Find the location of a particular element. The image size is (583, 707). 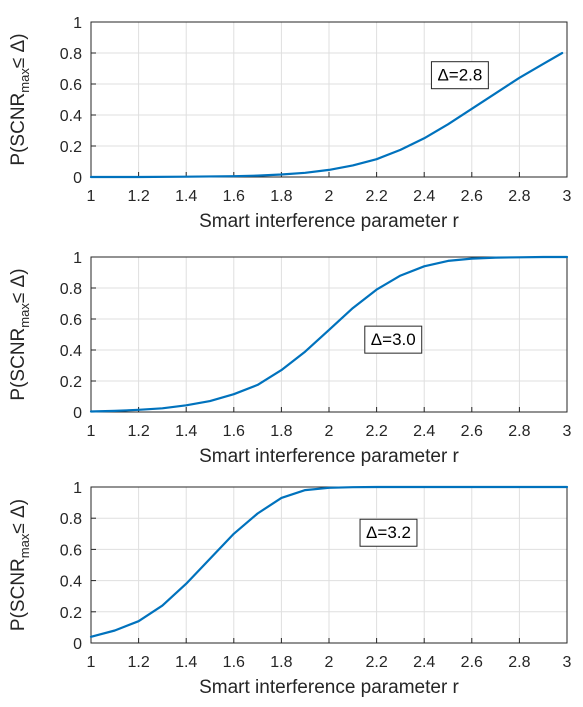

annotation-box: Δ=2.8 is located at coordinates (459, 75).